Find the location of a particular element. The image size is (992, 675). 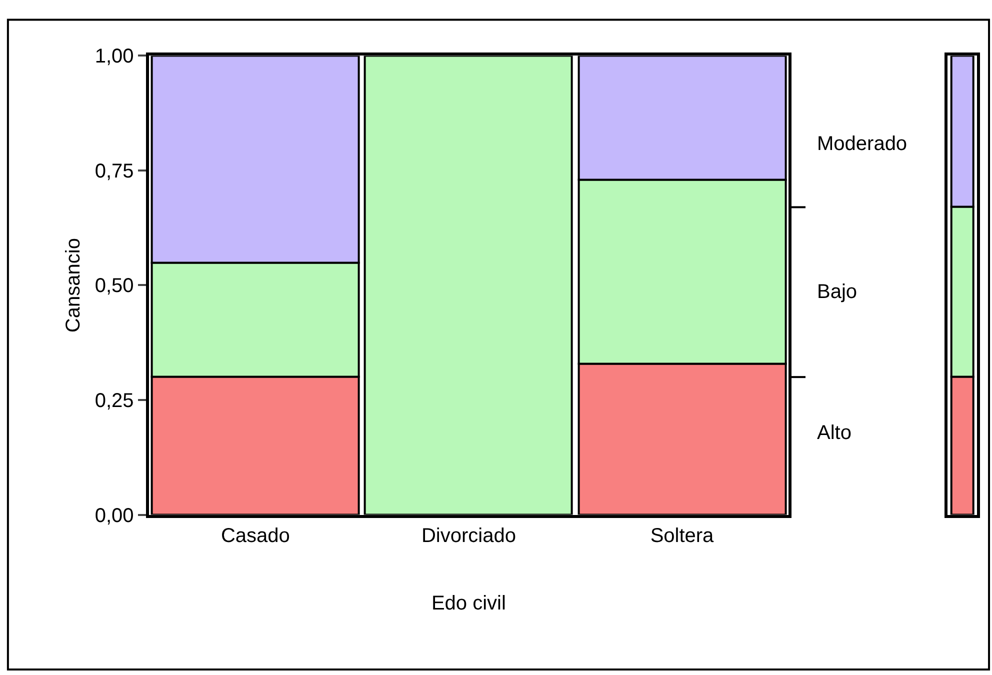

series-label: Moderado is located at coordinates (862, 144).